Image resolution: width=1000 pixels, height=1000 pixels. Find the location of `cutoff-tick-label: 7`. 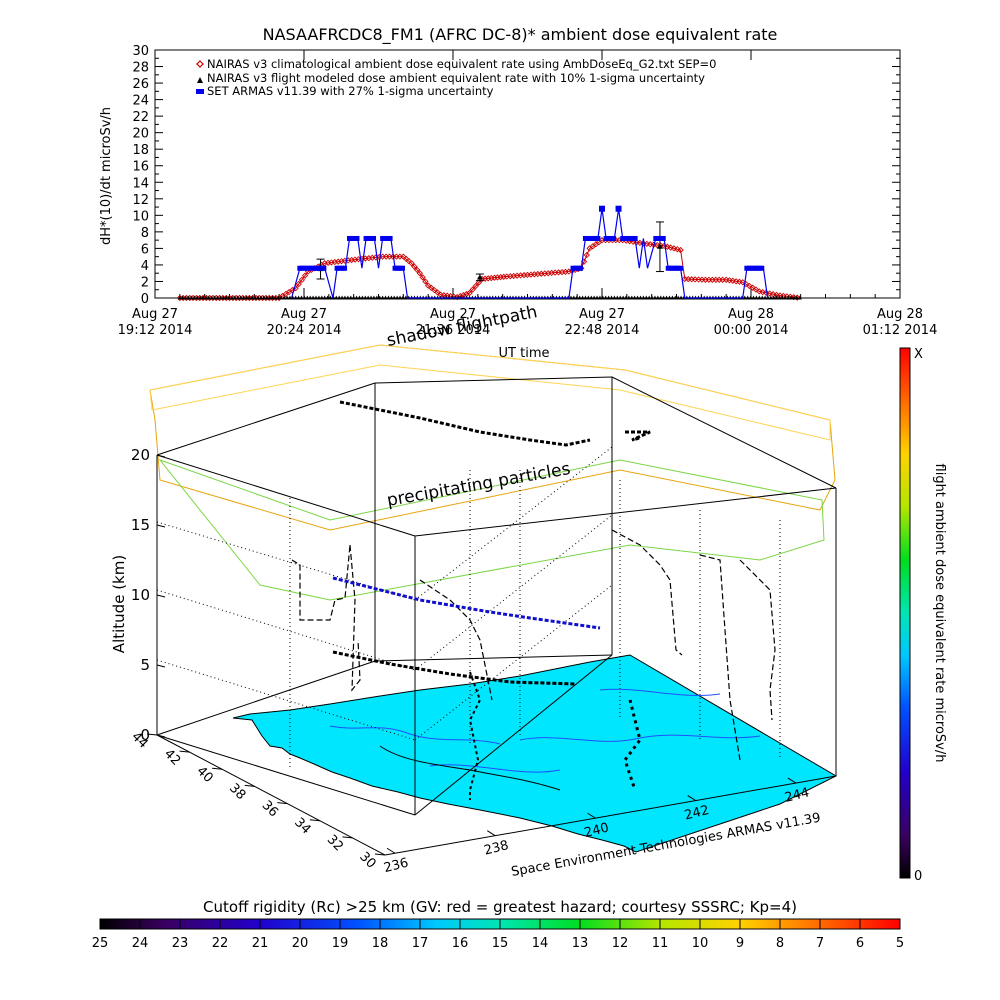

cutoff-tick-label: 7 is located at coordinates (820, 943).